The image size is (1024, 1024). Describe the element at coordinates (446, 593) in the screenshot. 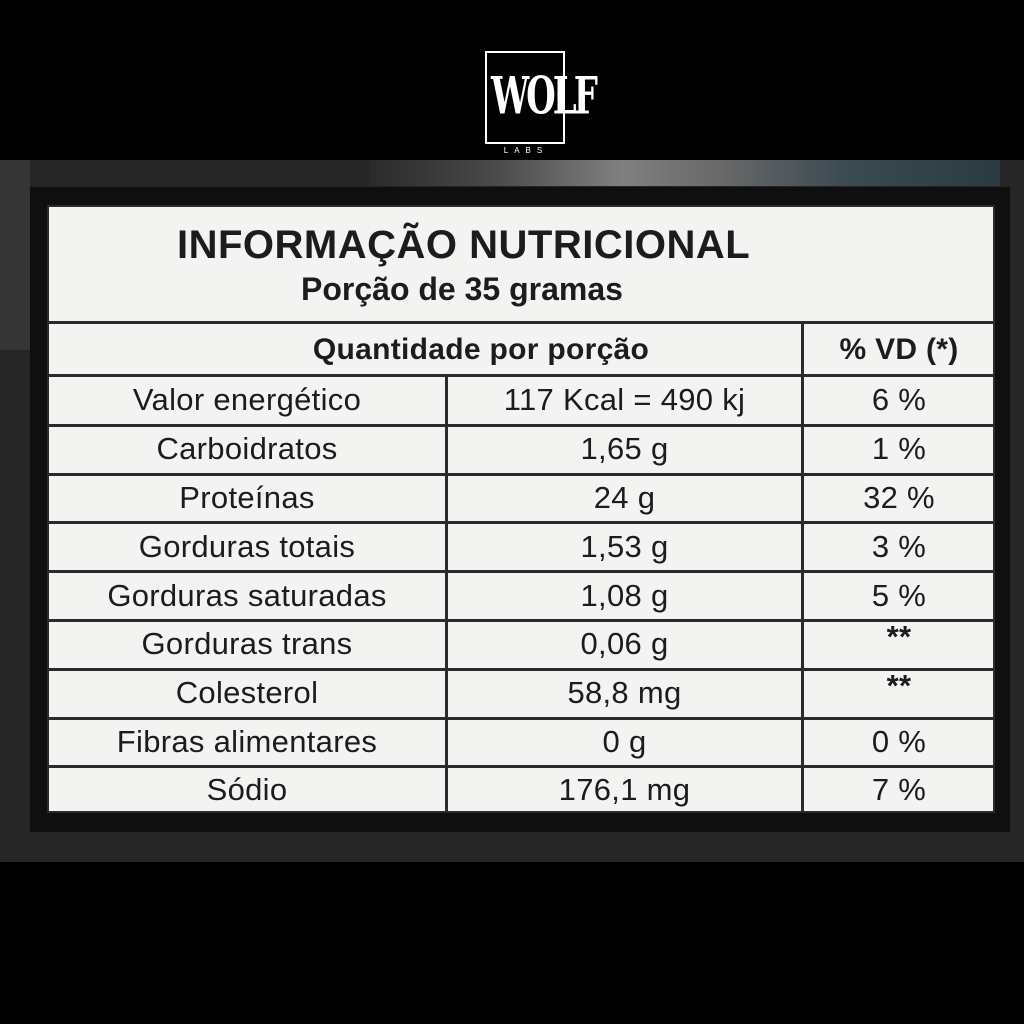

I see `divider-amount-column` at that location.